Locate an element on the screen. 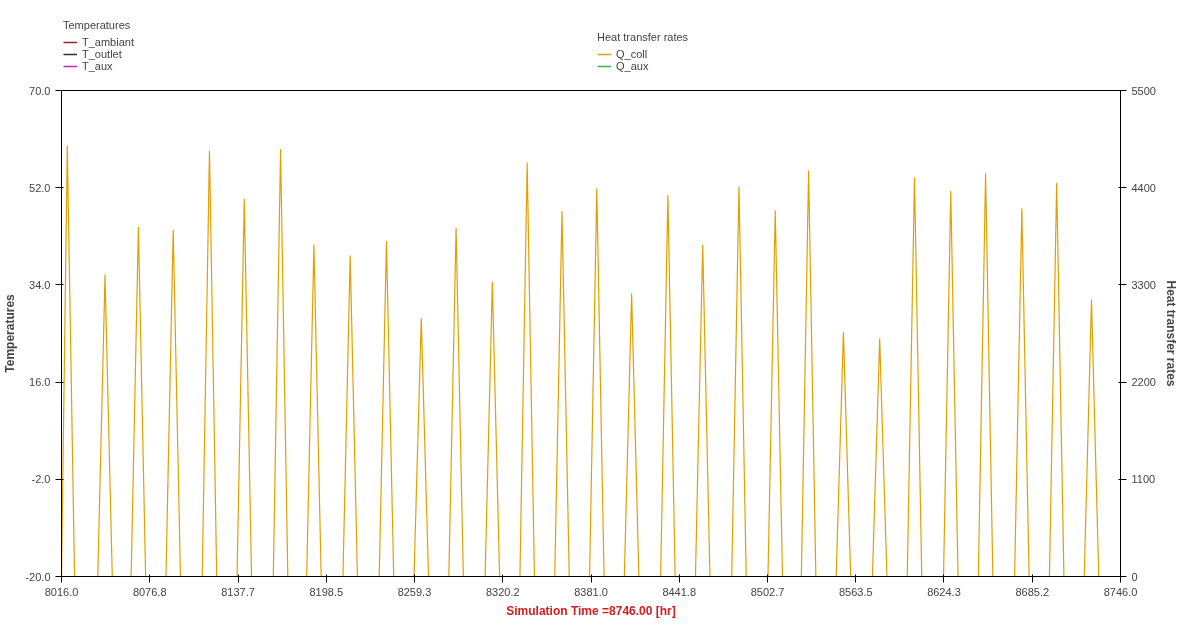 The height and width of the screenshot is (633, 1187). legend-label: T_aux is located at coordinates (97, 66).